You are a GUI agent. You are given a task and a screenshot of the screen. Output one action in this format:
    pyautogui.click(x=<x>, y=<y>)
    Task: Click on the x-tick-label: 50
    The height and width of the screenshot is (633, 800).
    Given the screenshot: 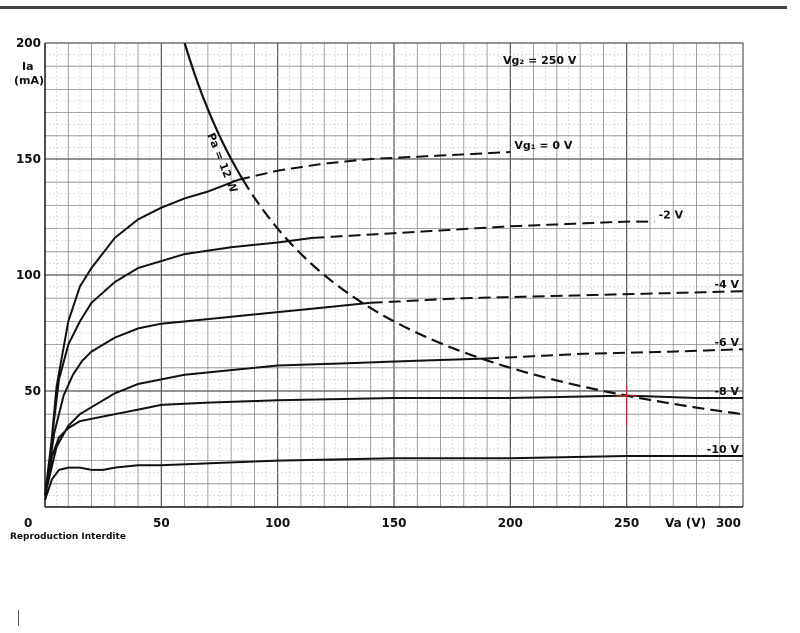 What is the action you would take?
    pyautogui.click(x=161, y=523)
    